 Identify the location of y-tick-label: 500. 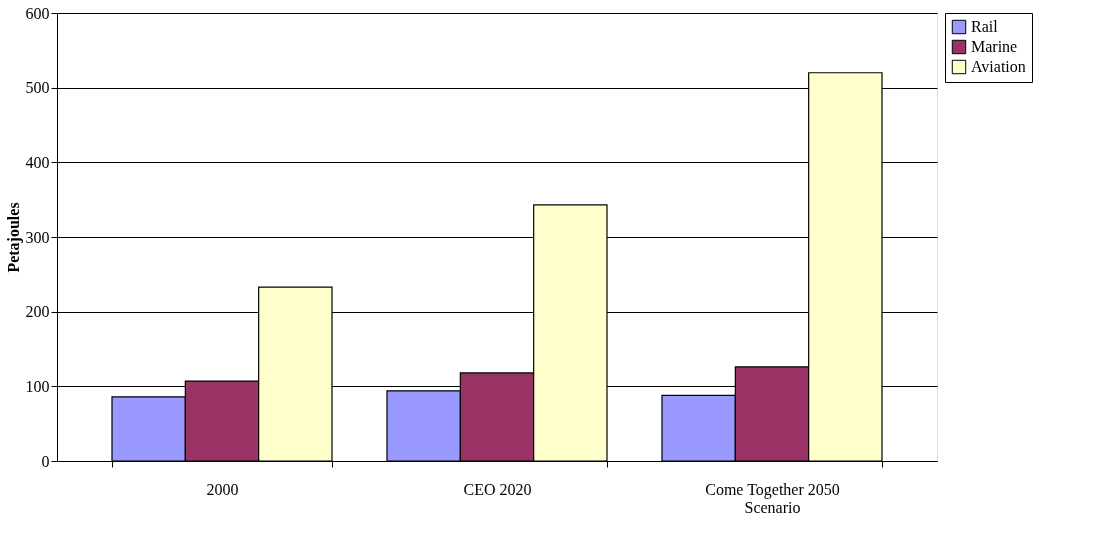
(37, 88).